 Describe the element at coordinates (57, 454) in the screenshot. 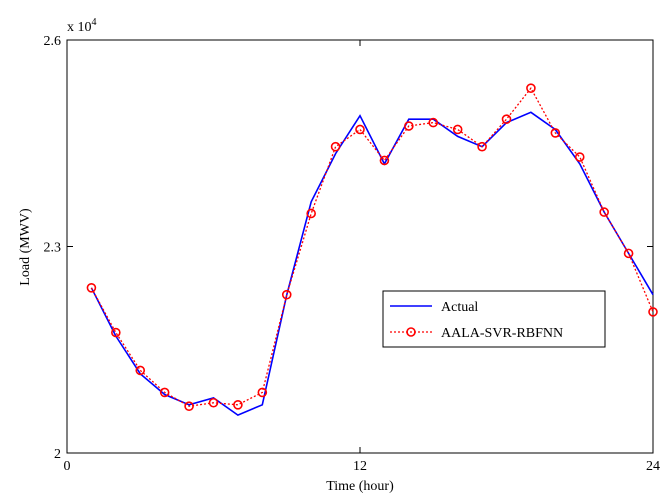

I see `y-tick-label: 2` at that location.